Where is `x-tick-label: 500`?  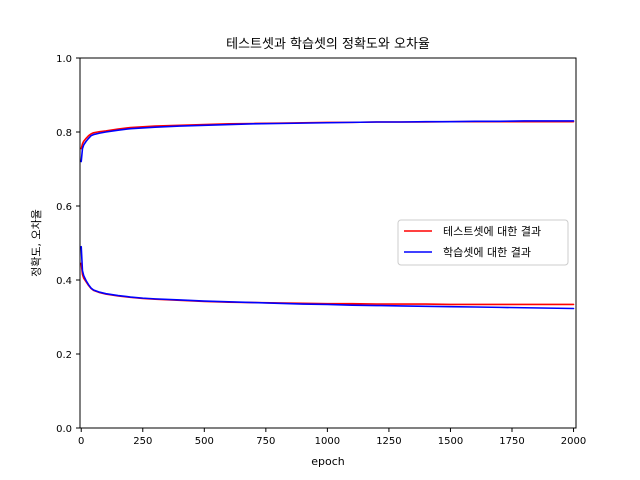
x-tick-label: 500 is located at coordinates (204, 441).